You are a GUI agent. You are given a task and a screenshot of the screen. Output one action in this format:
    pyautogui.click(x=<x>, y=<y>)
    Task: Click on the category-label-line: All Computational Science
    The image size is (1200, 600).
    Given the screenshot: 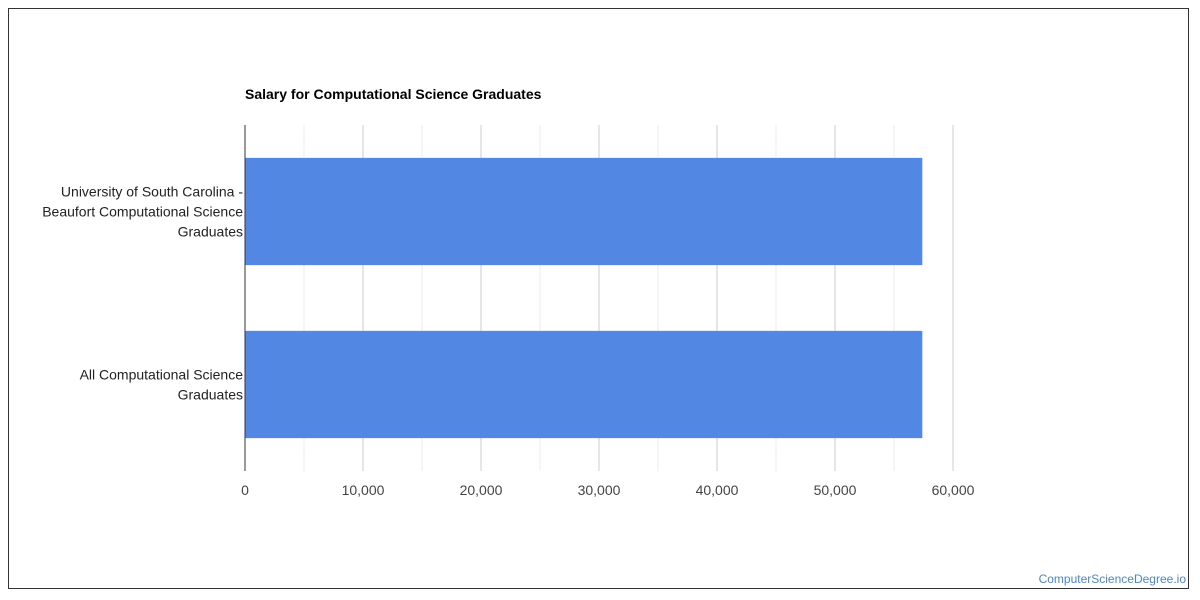 What is the action you would take?
    pyautogui.click(x=162, y=375)
    